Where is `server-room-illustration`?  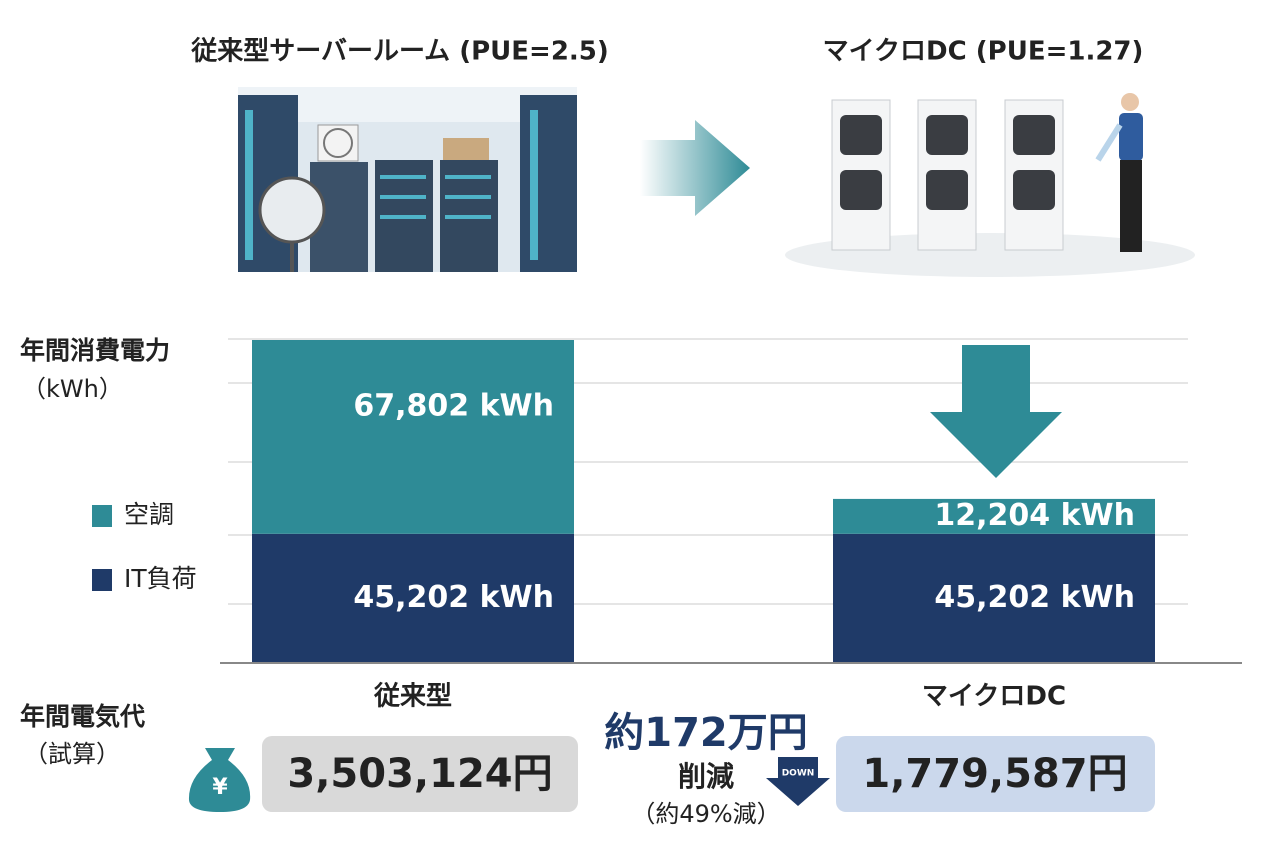 server-room-illustration is located at coordinates (407, 179).